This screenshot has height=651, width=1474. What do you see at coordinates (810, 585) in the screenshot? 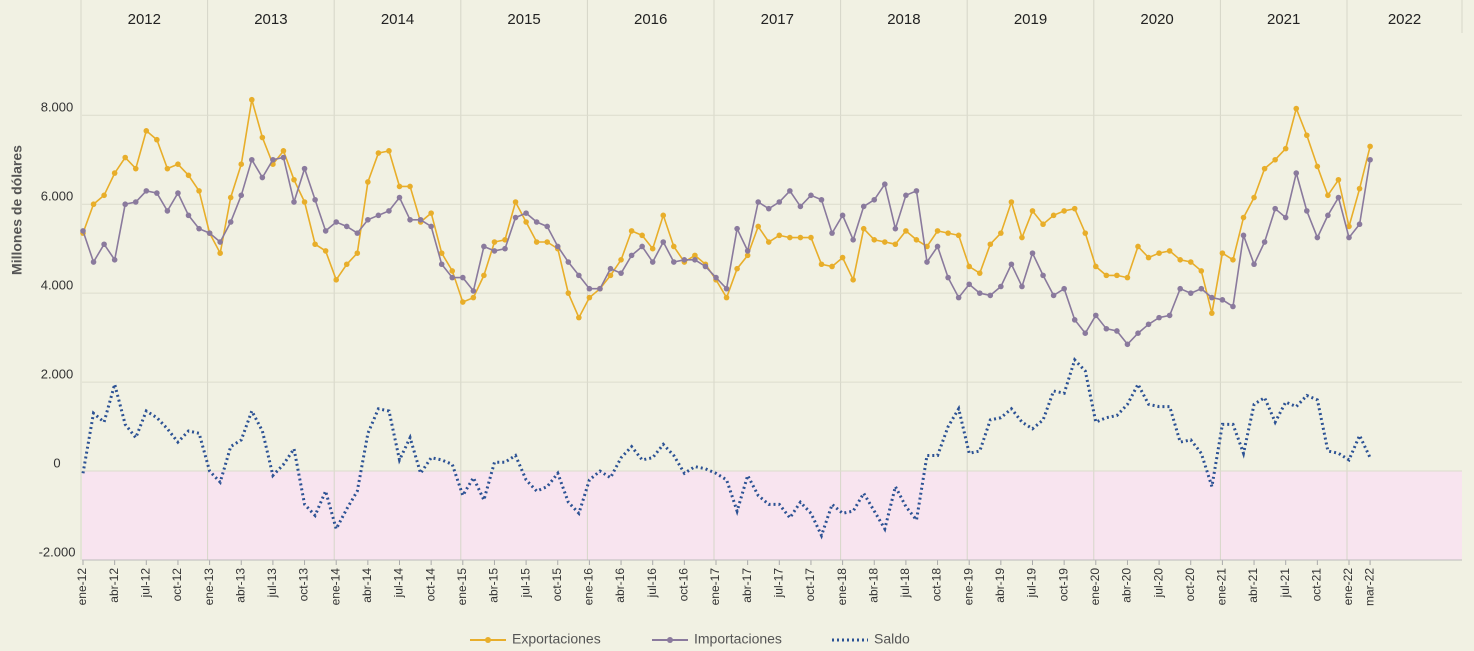
I see `x-tick-label: oct-17` at bounding box center [810, 585].